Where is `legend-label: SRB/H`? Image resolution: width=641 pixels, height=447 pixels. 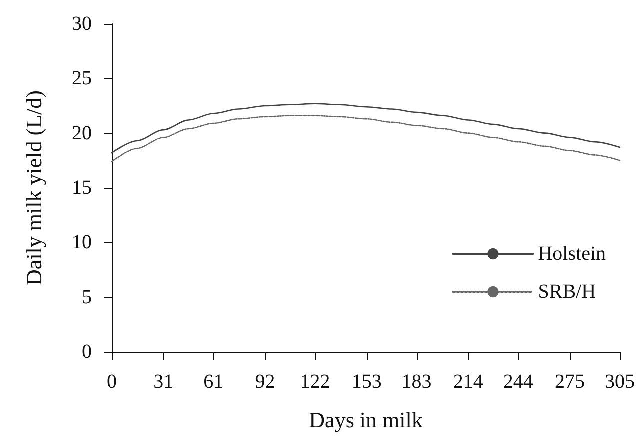
legend-label: SRB/H is located at coordinates (567, 292).